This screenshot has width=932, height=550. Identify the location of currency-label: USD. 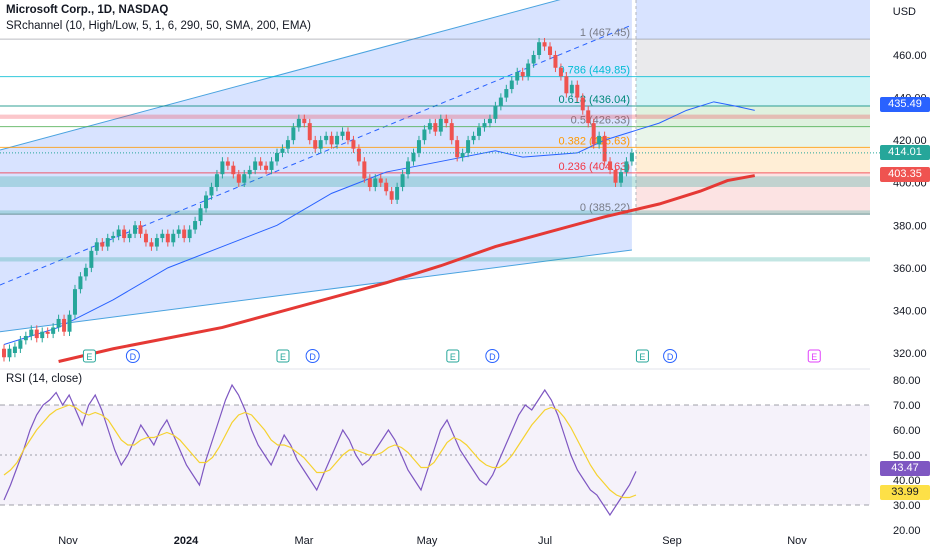
(904, 12).